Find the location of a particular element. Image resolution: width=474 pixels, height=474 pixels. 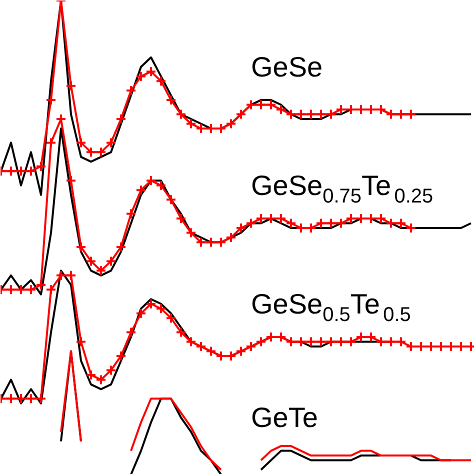

series-label: GeTe is located at coordinates (284, 418).